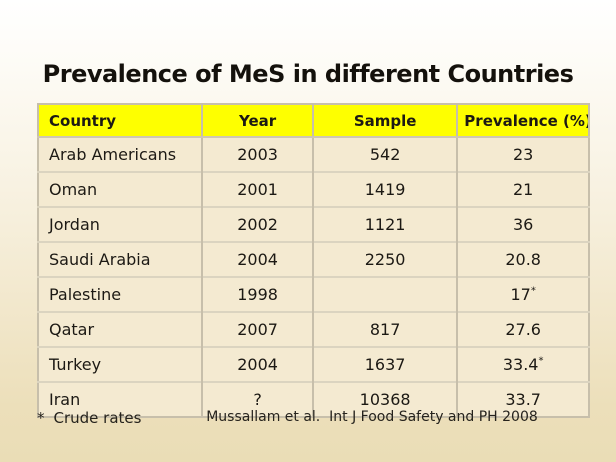 The width and height of the screenshot is (616, 462). Describe the element at coordinates (120, 399) in the screenshot. I see `table-cell-country: Iran` at that location.